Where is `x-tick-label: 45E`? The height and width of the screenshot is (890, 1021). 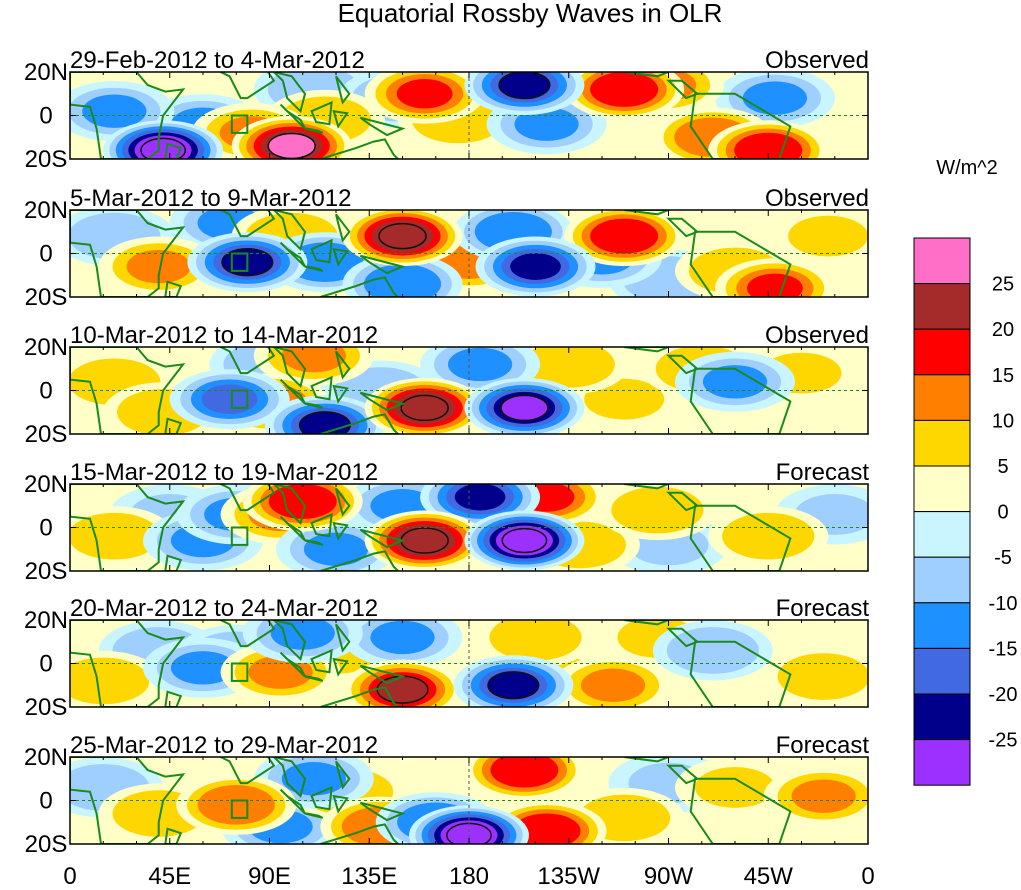
x-tick-label: 45E is located at coordinates (169, 876).